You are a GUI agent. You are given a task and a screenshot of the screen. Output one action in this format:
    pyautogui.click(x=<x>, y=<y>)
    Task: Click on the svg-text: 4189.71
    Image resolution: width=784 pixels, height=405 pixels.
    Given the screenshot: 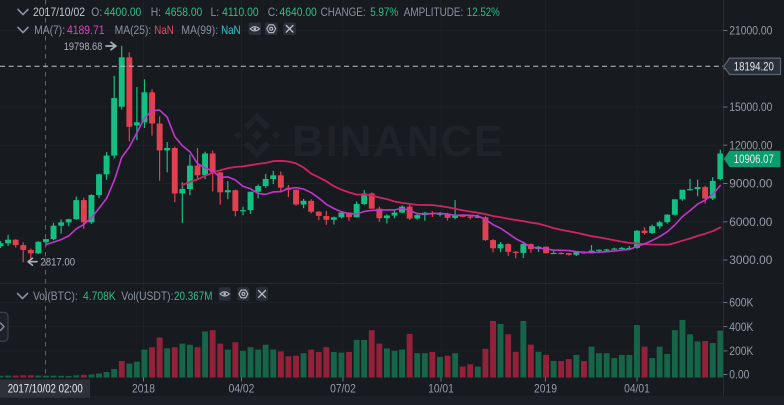 What is the action you would take?
    pyautogui.click(x=86, y=30)
    